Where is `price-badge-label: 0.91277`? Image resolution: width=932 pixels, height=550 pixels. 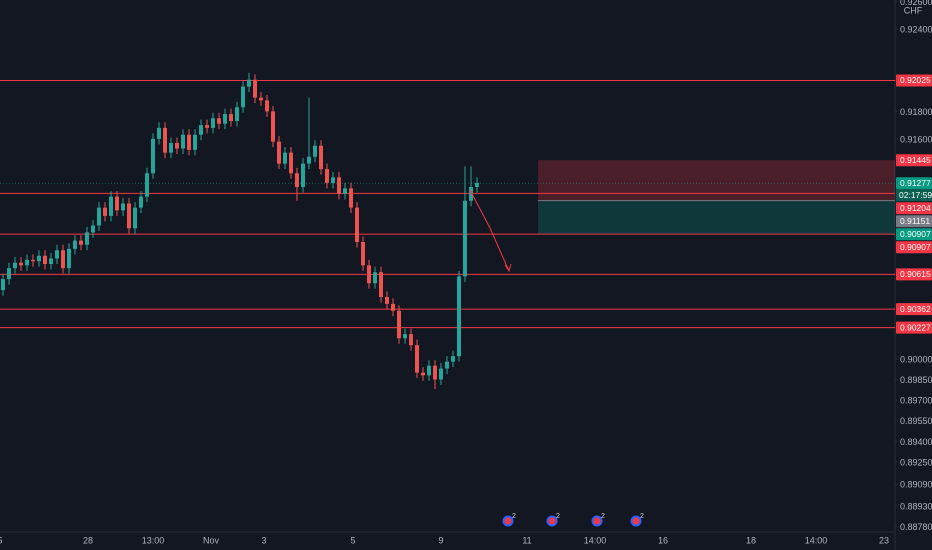 price-badge-label: 0.91277 is located at coordinates (915, 183).